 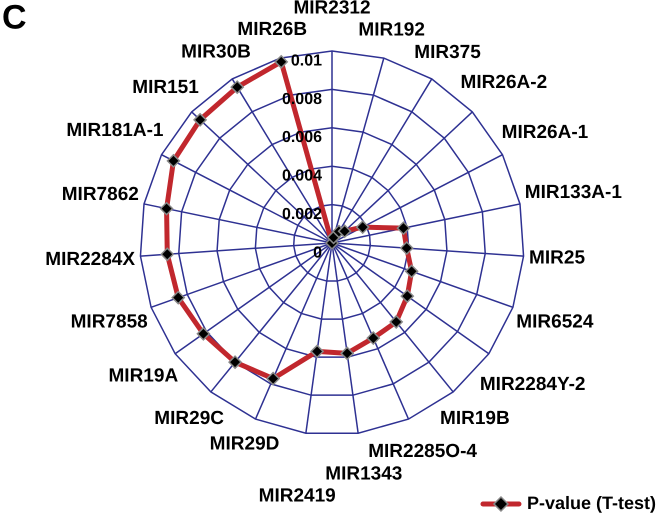 What do you see at coordinates (14, 18) in the screenshot?
I see `text: C` at bounding box center [14, 18].